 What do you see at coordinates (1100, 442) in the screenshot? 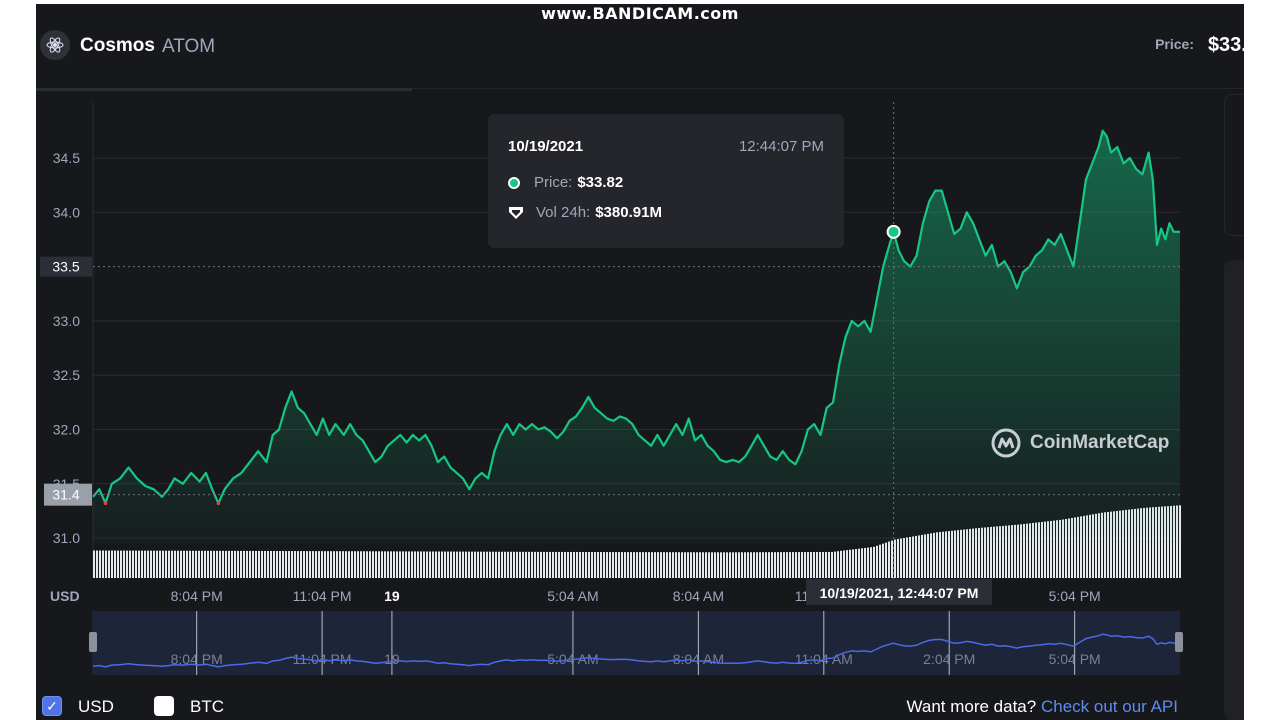
I see `coinmarketcap-text: CoinMarketCap` at bounding box center [1100, 442].